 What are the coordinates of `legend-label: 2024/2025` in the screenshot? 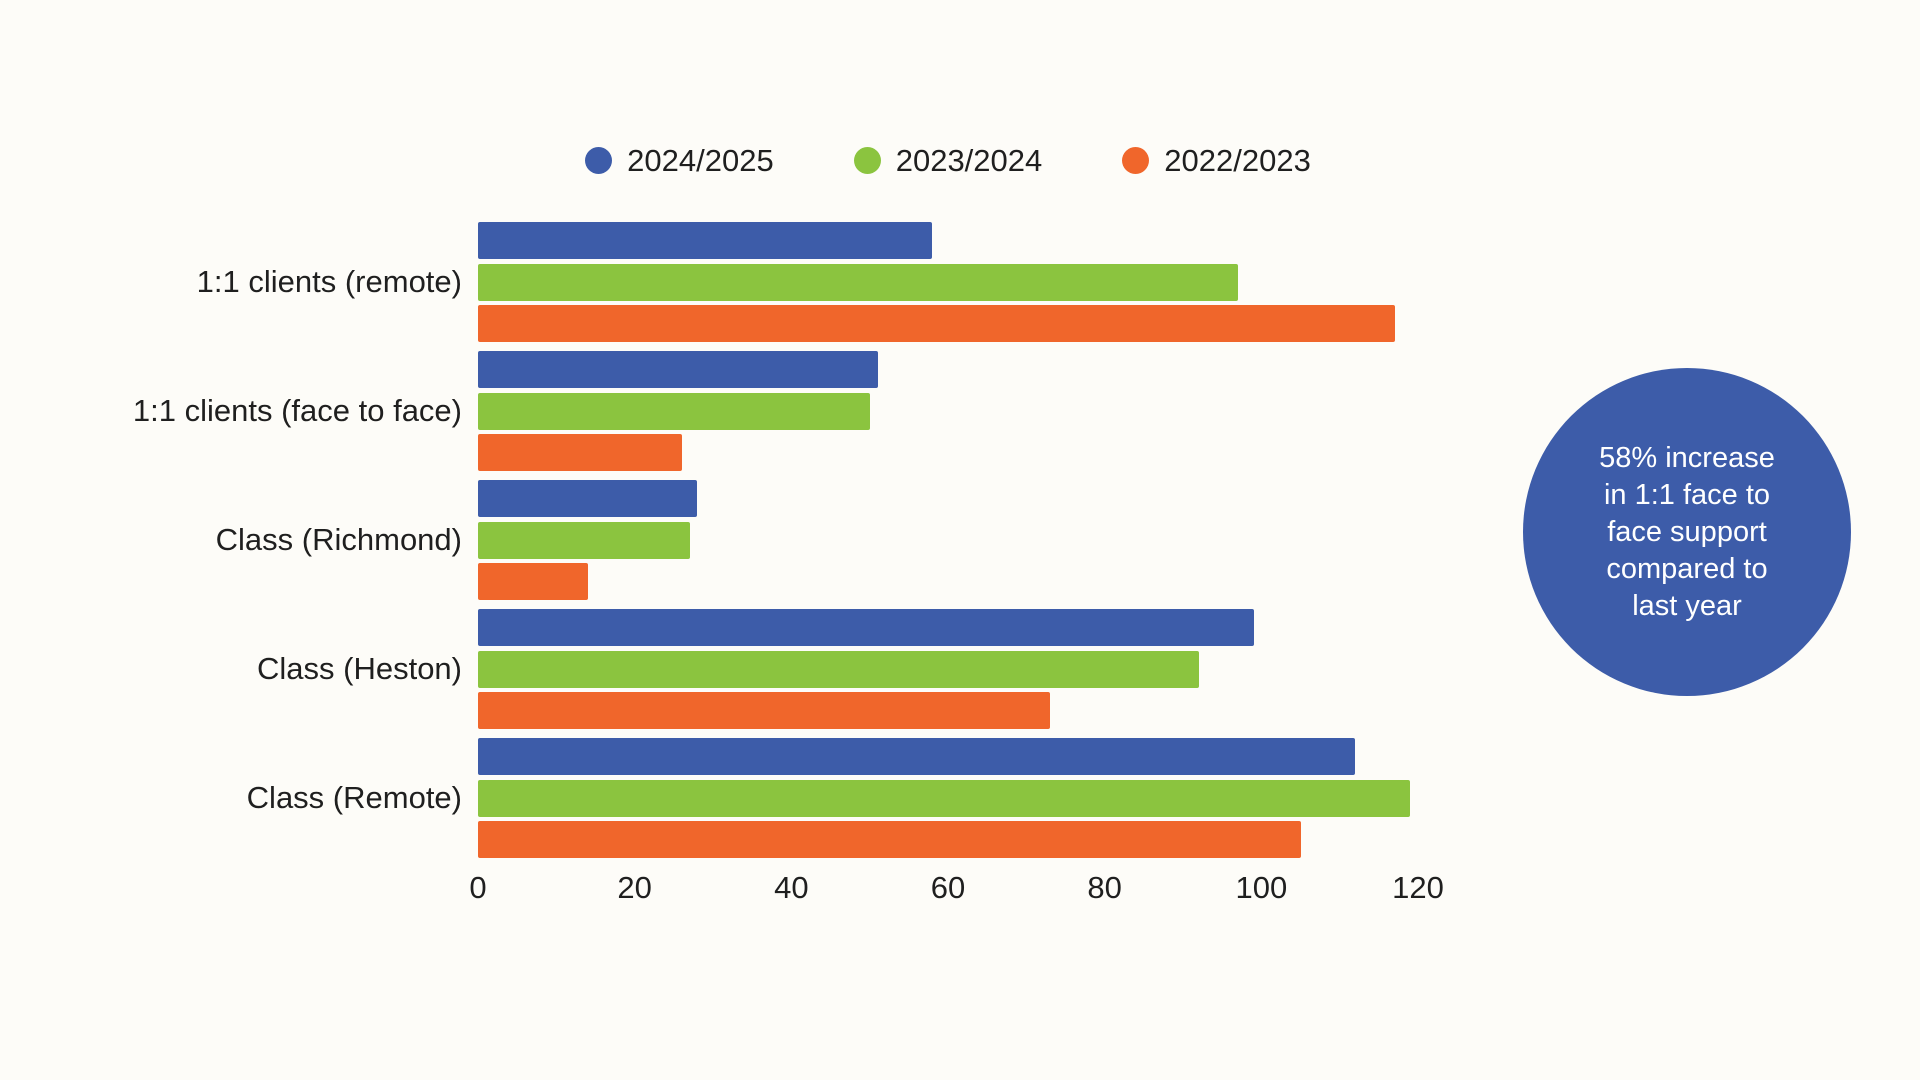 It's located at (700, 160).